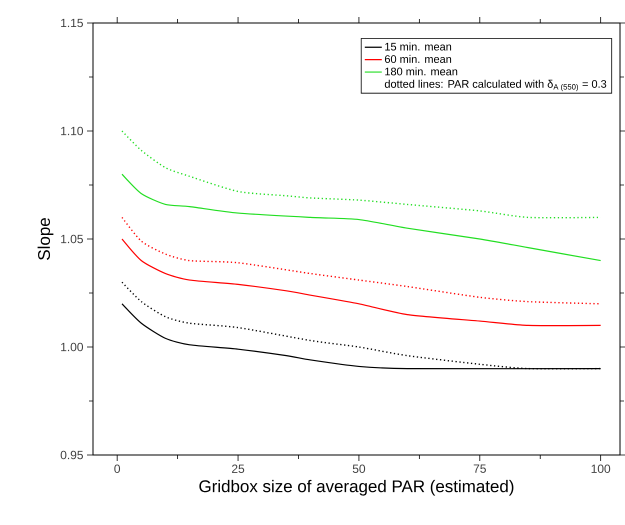 This screenshot has width=625, height=525. I want to click on x-tick-label: 100, so click(601, 468).